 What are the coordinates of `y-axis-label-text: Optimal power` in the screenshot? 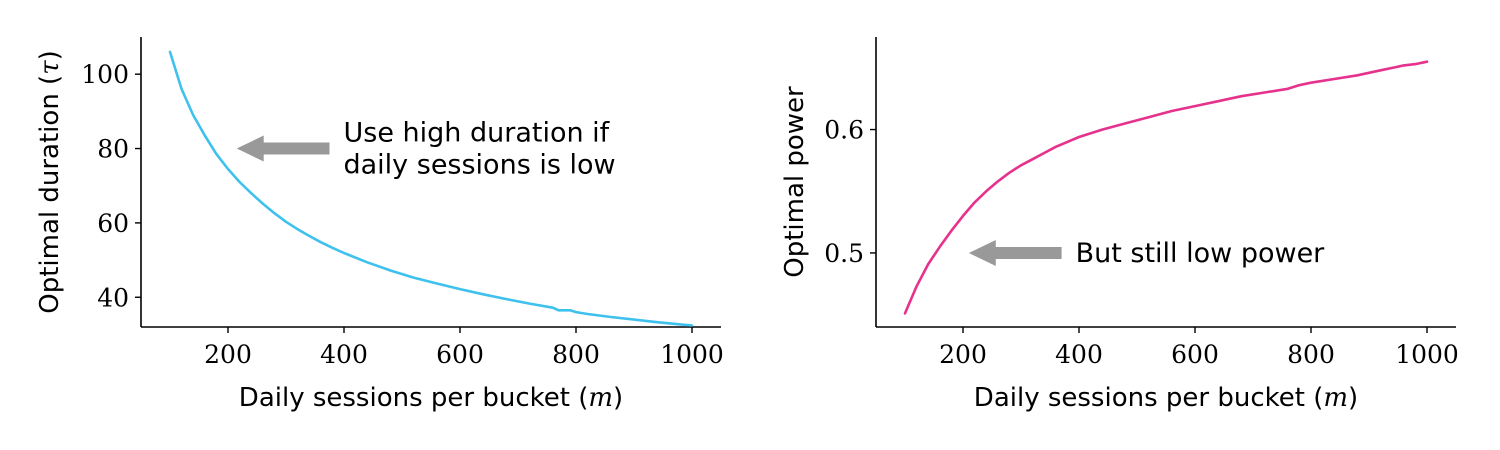 It's located at (795, 182).